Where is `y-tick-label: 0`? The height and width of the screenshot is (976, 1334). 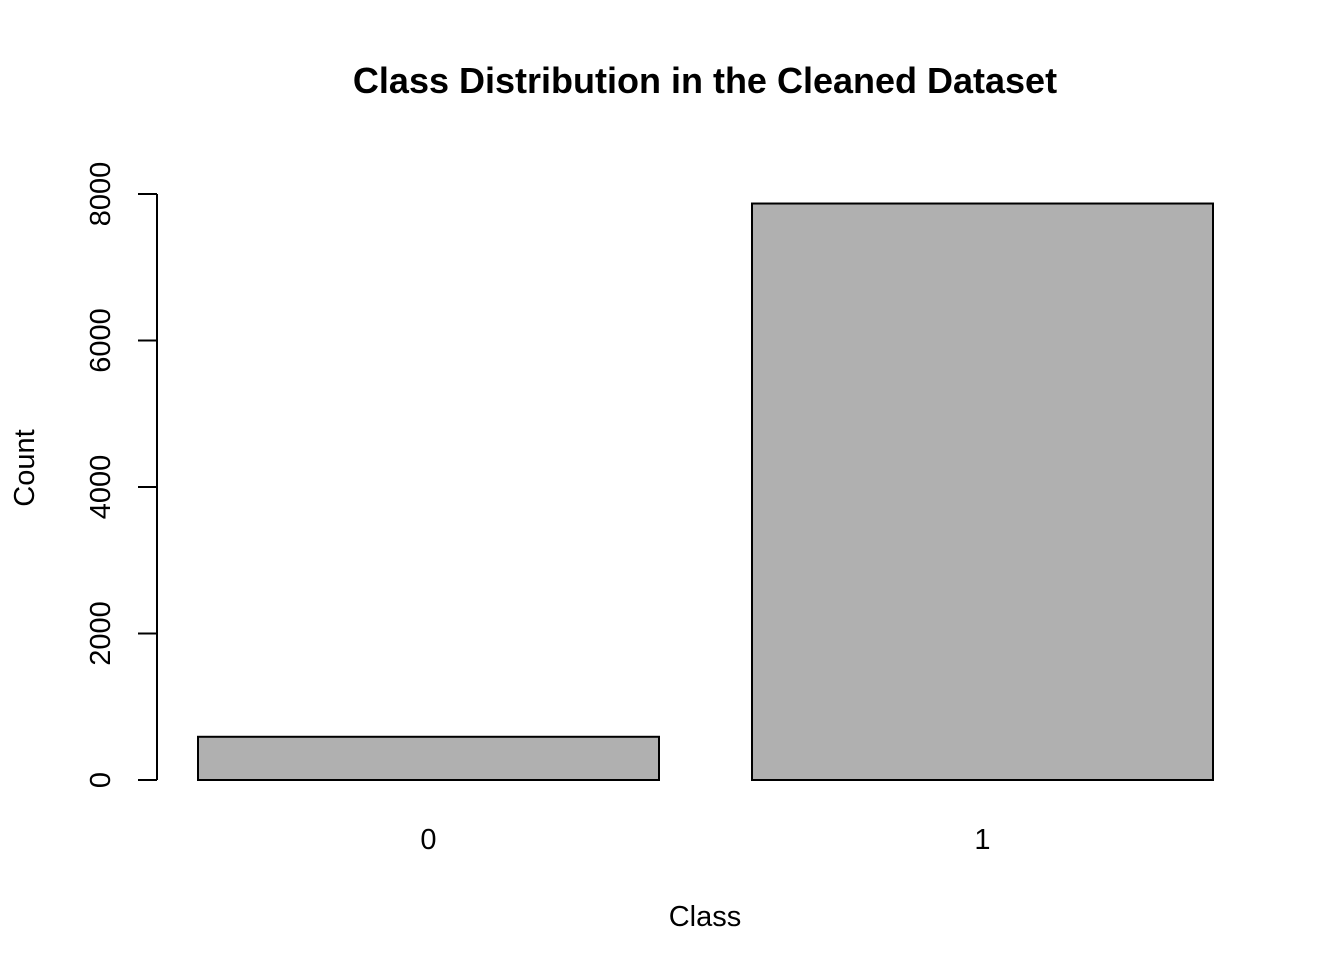 y-tick-label: 0 is located at coordinates (101, 780).